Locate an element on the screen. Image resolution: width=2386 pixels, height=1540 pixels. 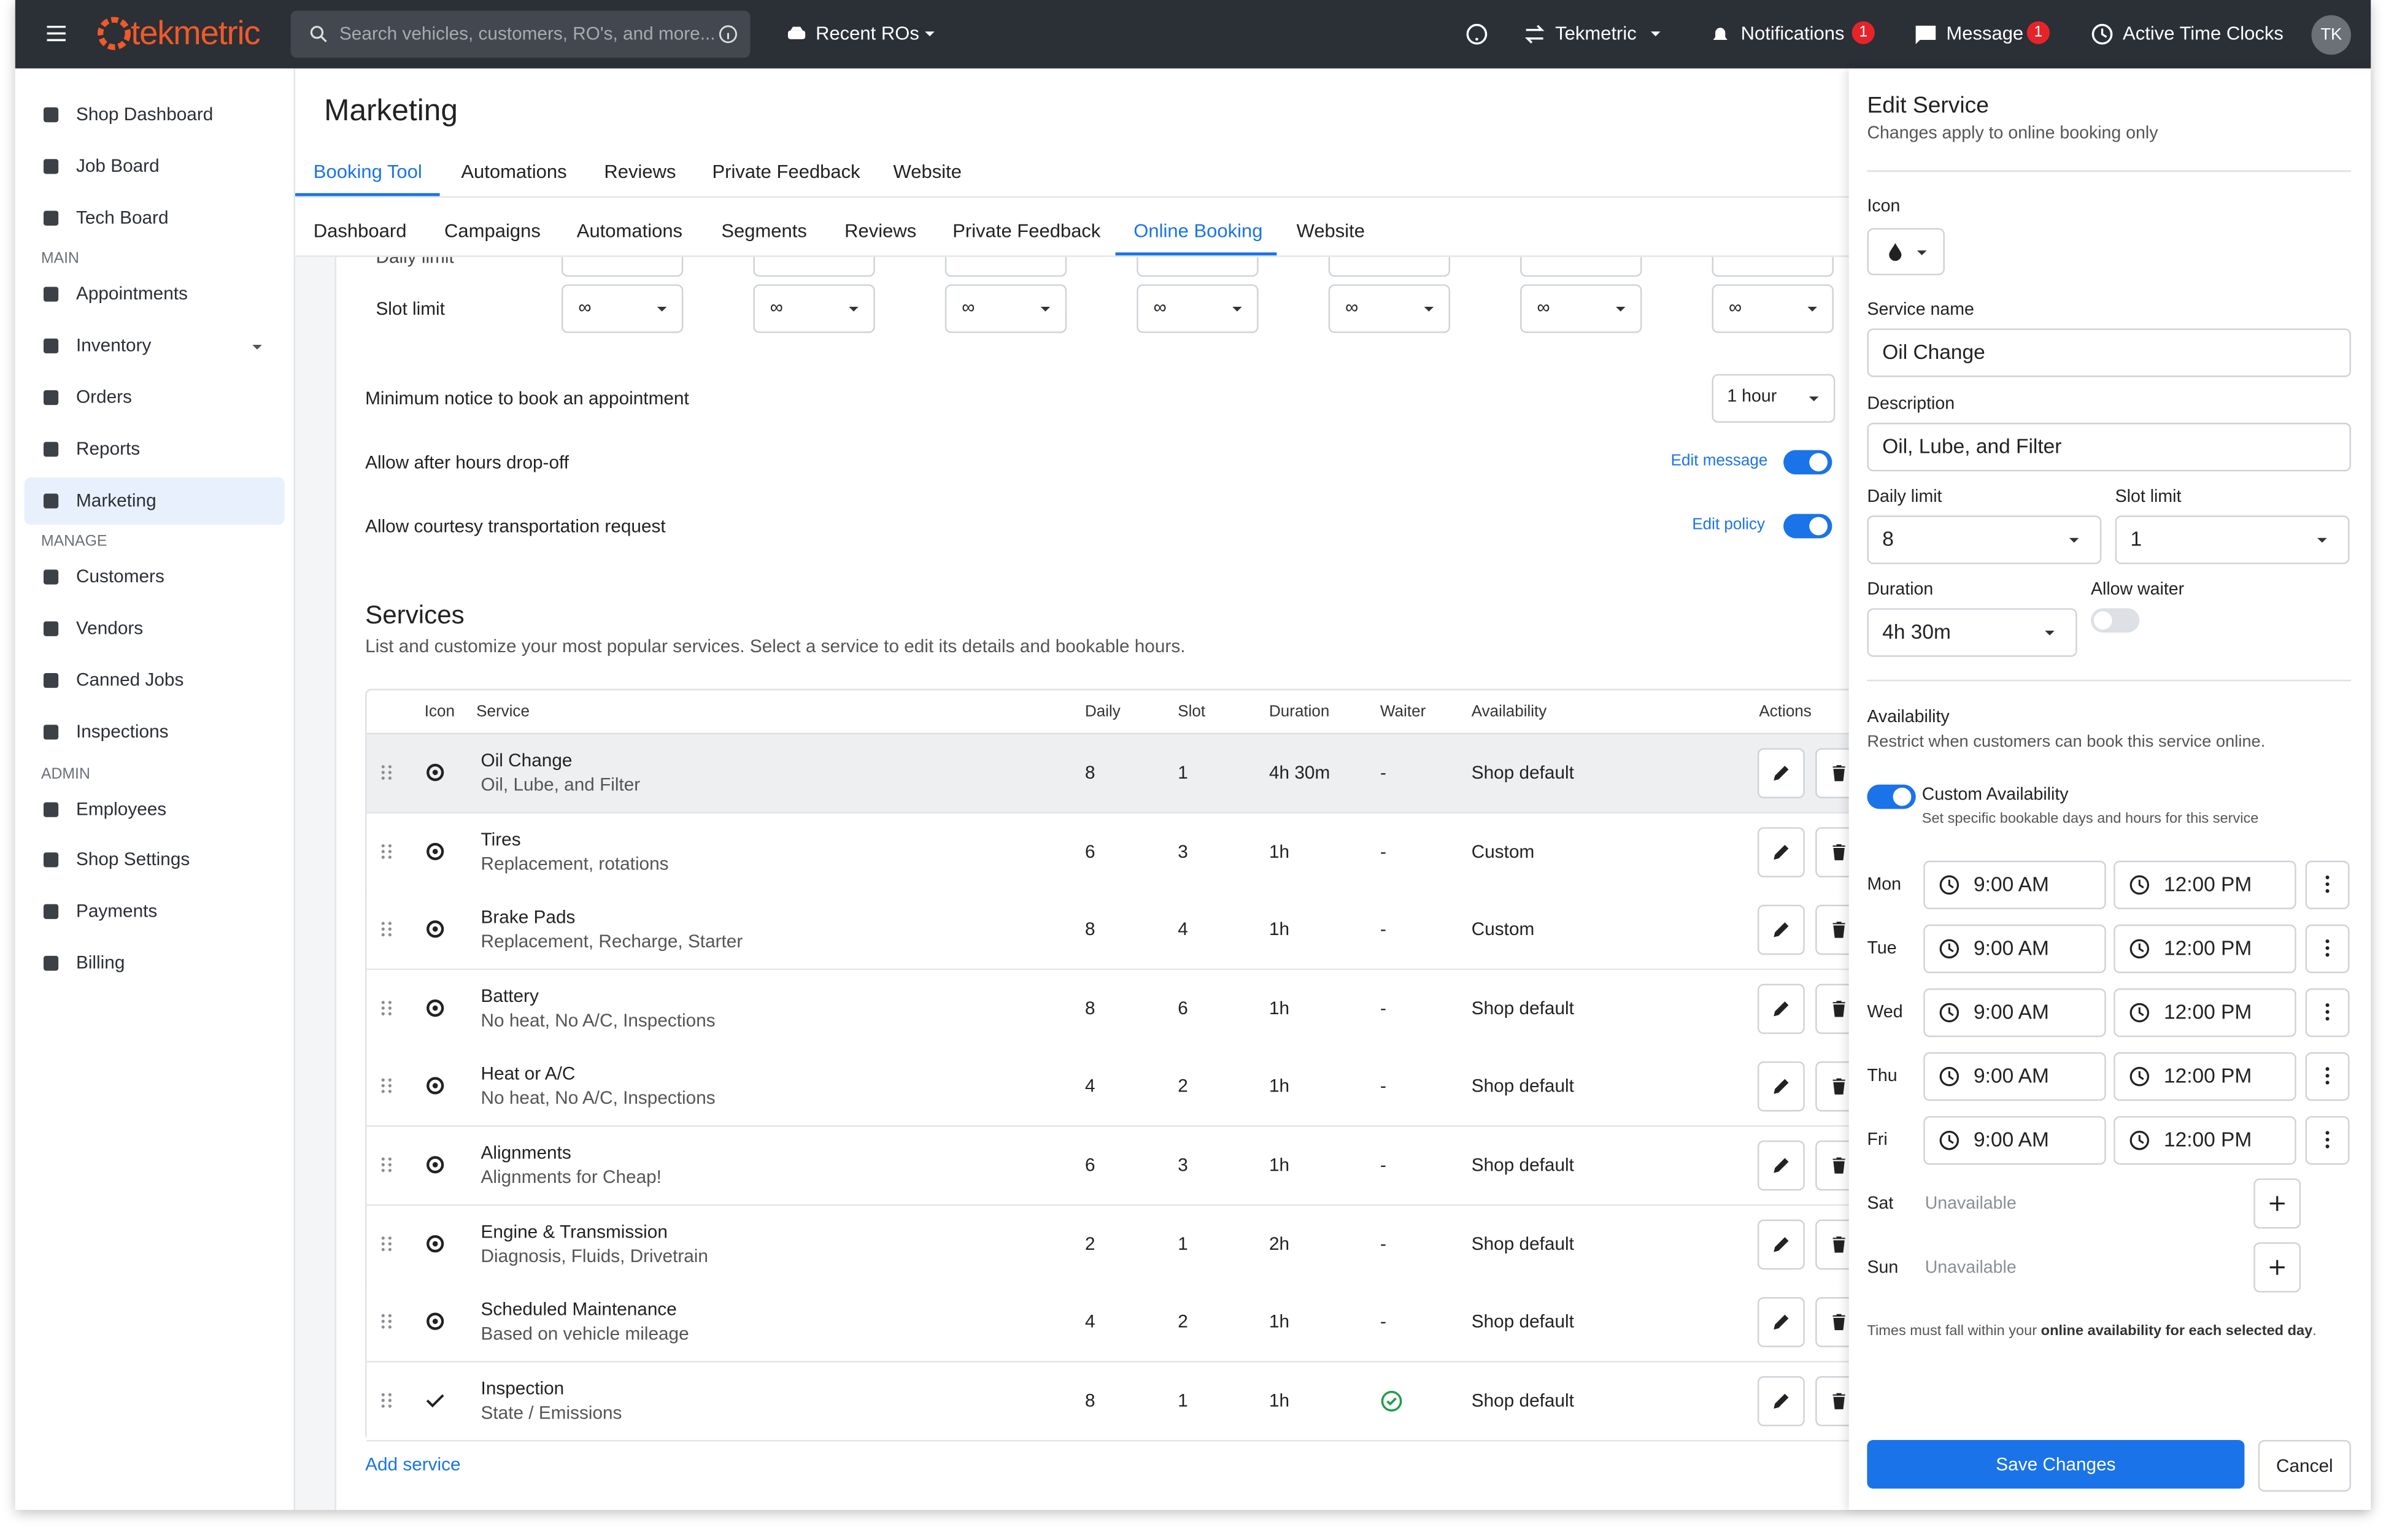
input: 8 is located at coordinates (1984, 539).